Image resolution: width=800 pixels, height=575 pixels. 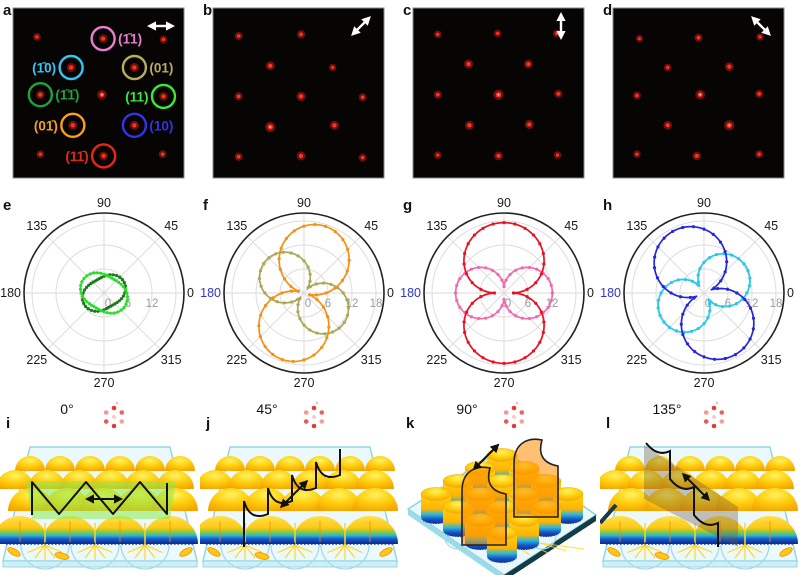 I want to click on angle-tick-label: 270, so click(x=104, y=383).